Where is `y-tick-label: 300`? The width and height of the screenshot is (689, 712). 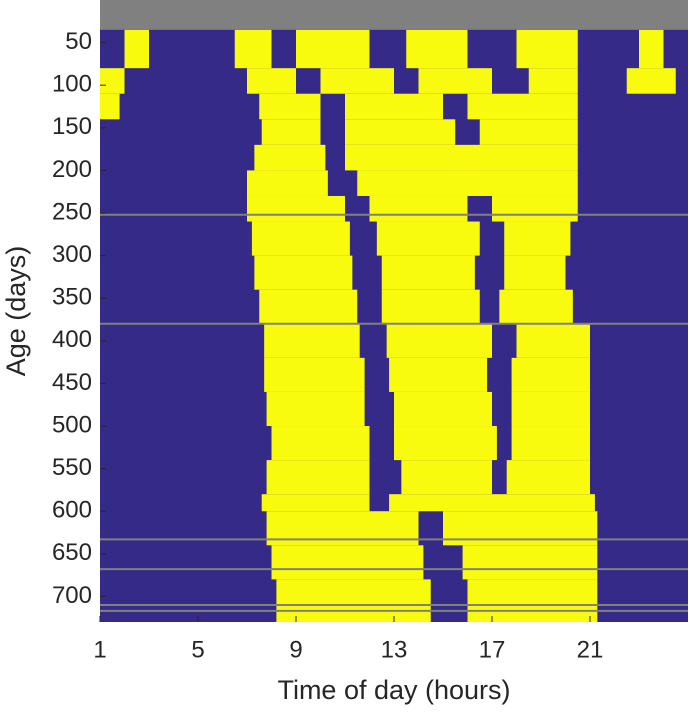 y-tick-label: 300 is located at coordinates (72, 254).